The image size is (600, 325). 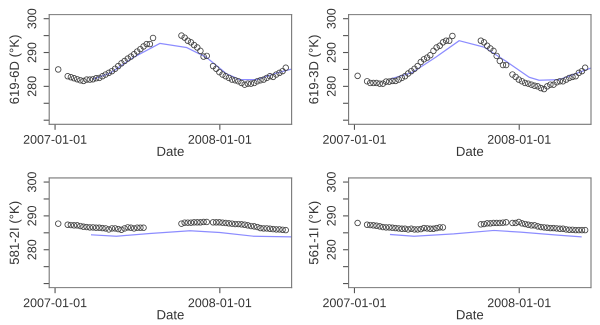 What do you see at coordinates (314, 233) in the screenshot?
I see `y-axis-title: 561-1I (°K)` at bounding box center [314, 233].